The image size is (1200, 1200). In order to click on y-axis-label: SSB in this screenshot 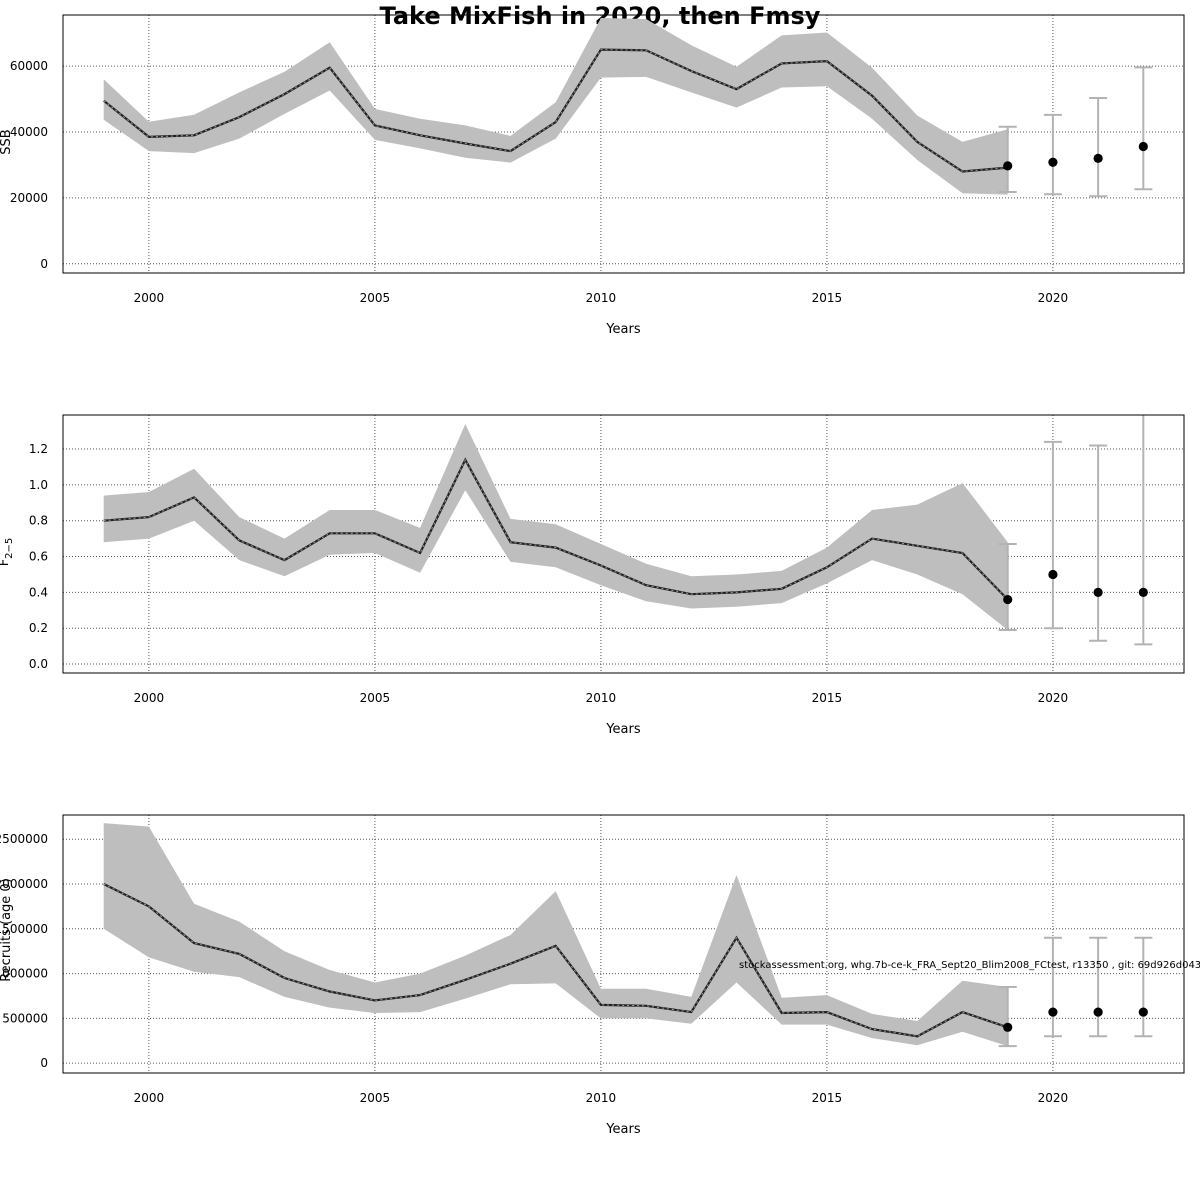, I will do `click(7, 141)`.